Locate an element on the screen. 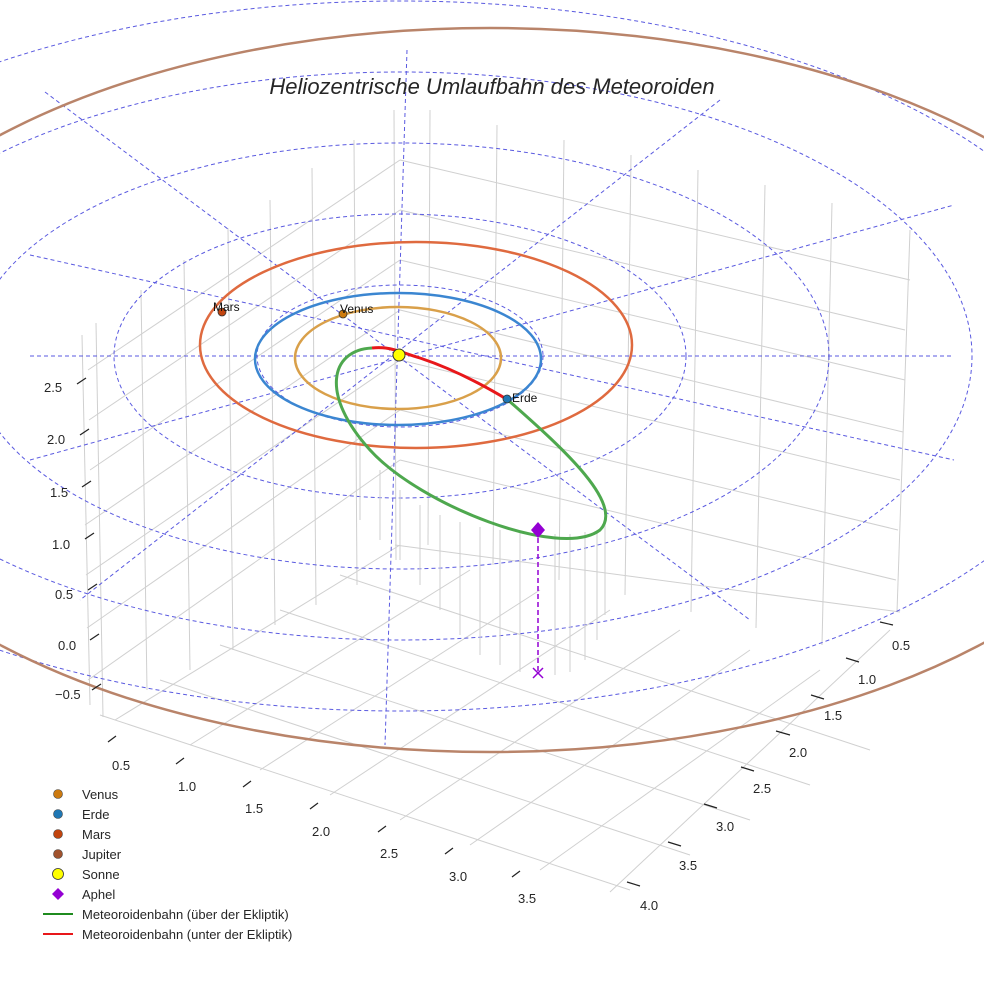 The height and width of the screenshot is (984, 984). legend-label: Erde is located at coordinates (96, 814).